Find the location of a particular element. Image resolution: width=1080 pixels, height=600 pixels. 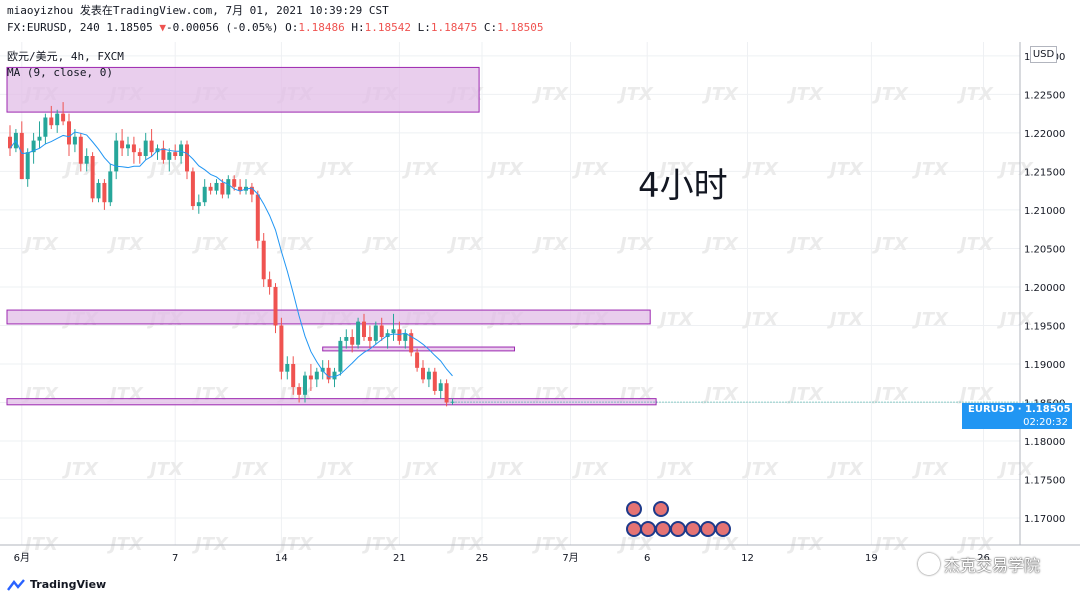

tradingview-logo-icon is located at coordinates (16, 584).